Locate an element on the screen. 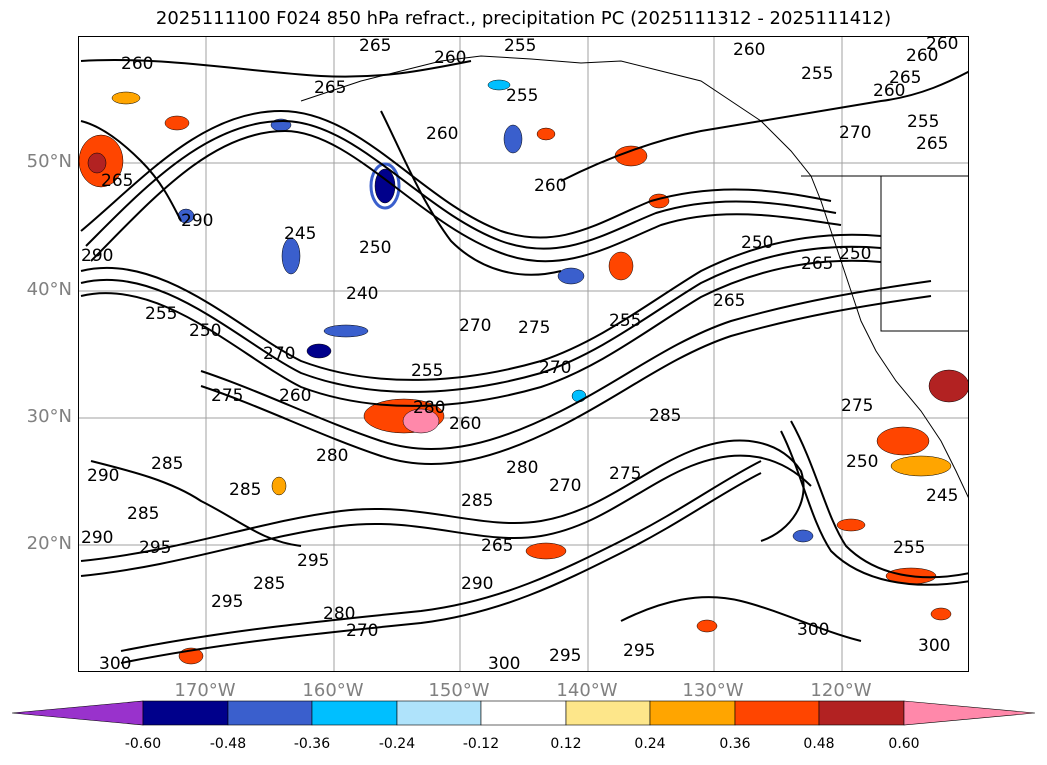 The width and height of the screenshot is (1047, 765). colorbar-extend-min is located at coordinates (77, 713).